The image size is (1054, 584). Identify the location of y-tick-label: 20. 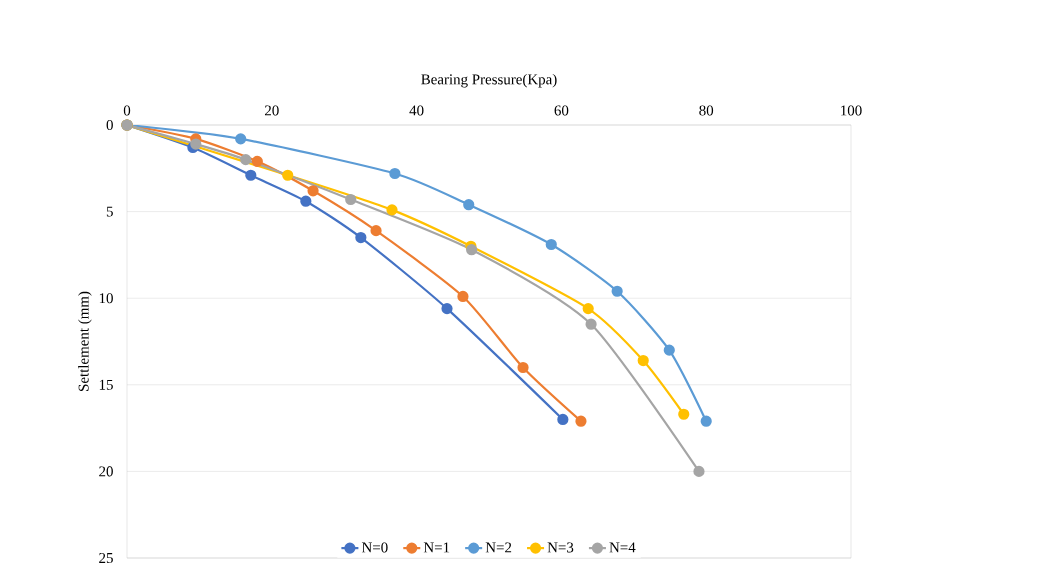
(106, 471).